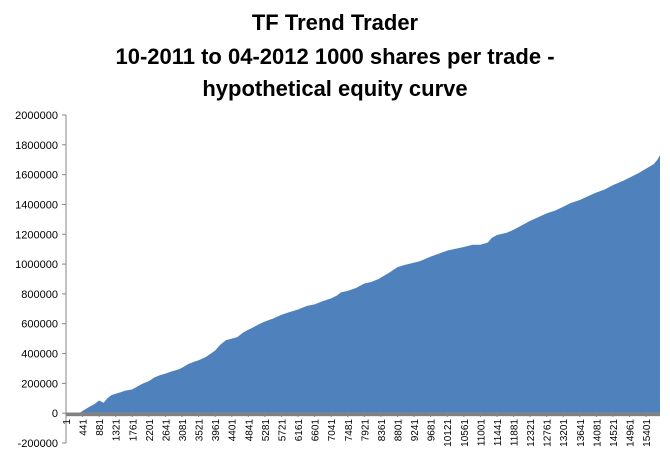  I want to click on drawdown-area, so click(363, 415).